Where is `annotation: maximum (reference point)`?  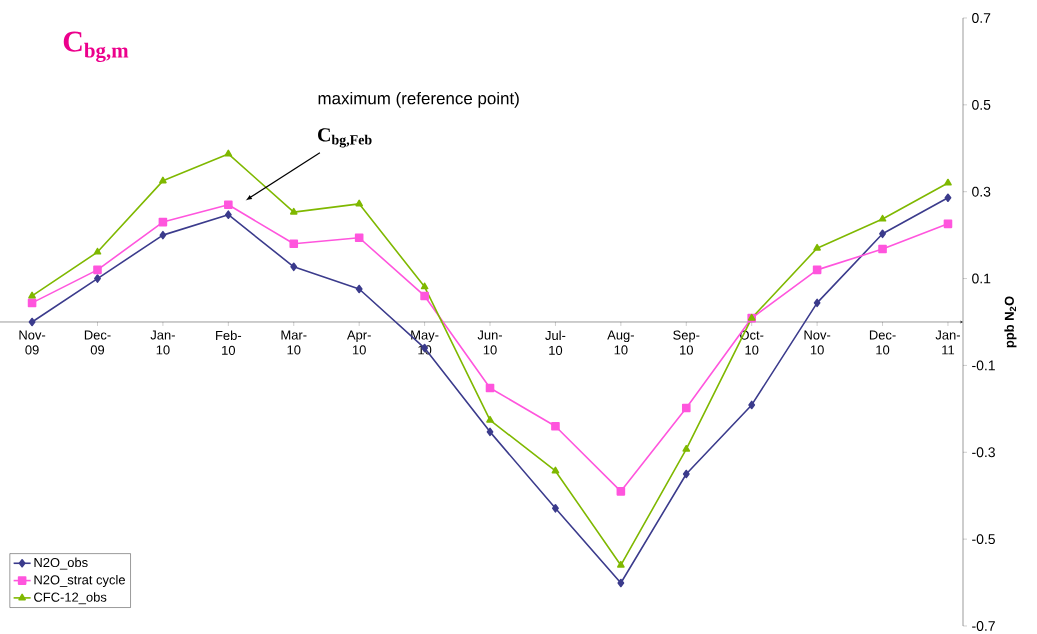 annotation: maximum (reference point) is located at coordinates (418, 99).